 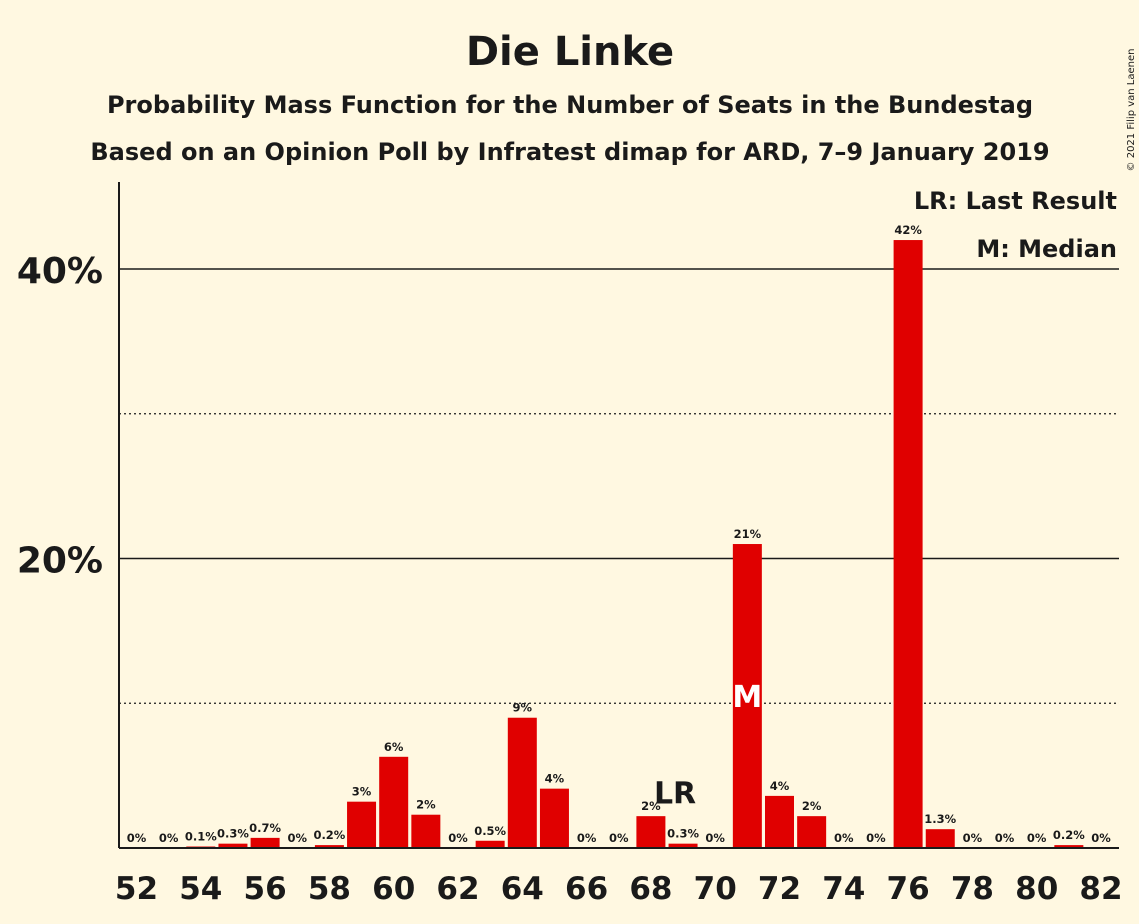 What do you see at coordinates (715, 889) in the screenshot?
I see `x-tick-label: 70` at bounding box center [715, 889].